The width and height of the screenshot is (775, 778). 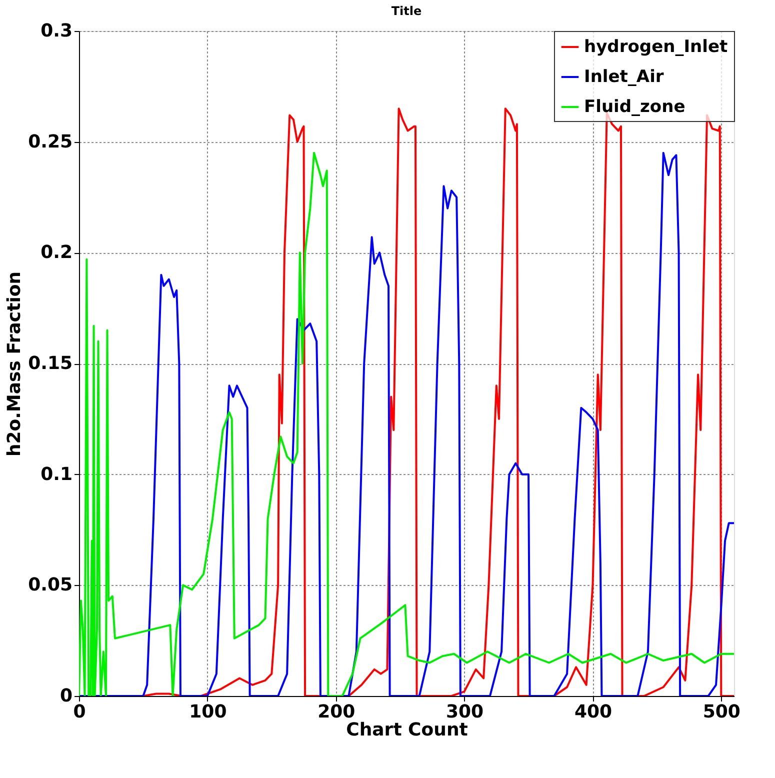 What do you see at coordinates (56, 253) in the screenshot?
I see `y-tick-label: 0.2` at bounding box center [56, 253].